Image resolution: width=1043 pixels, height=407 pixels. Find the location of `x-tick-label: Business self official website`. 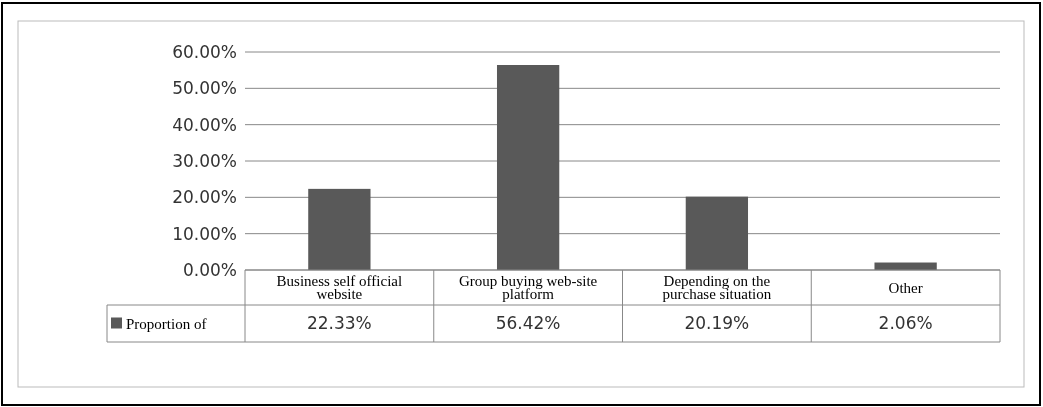

x-tick-label: Business self official website is located at coordinates (339, 288).